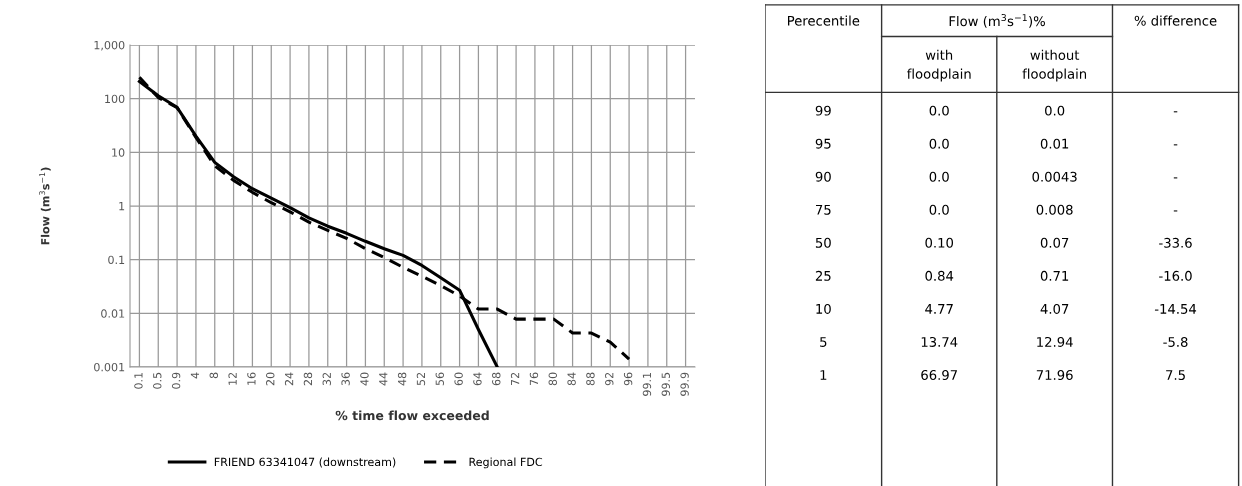 The width and height of the screenshot is (1242, 486). Describe the element at coordinates (326, 379) in the screenshot. I see `x-tick-label: 32` at that location.